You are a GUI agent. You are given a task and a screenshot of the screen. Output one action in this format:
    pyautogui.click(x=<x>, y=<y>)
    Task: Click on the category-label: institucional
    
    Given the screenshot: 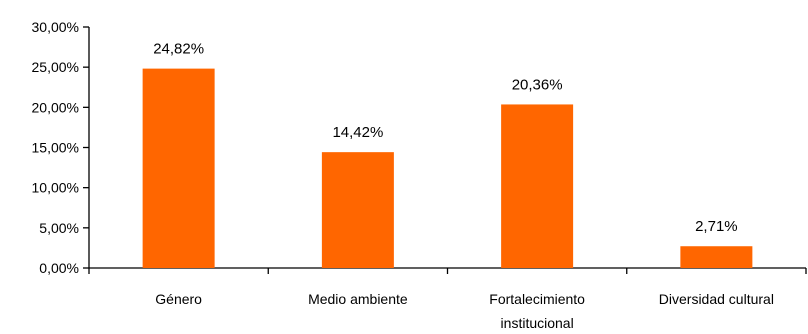 What is the action you would take?
    pyautogui.click(x=537, y=323)
    